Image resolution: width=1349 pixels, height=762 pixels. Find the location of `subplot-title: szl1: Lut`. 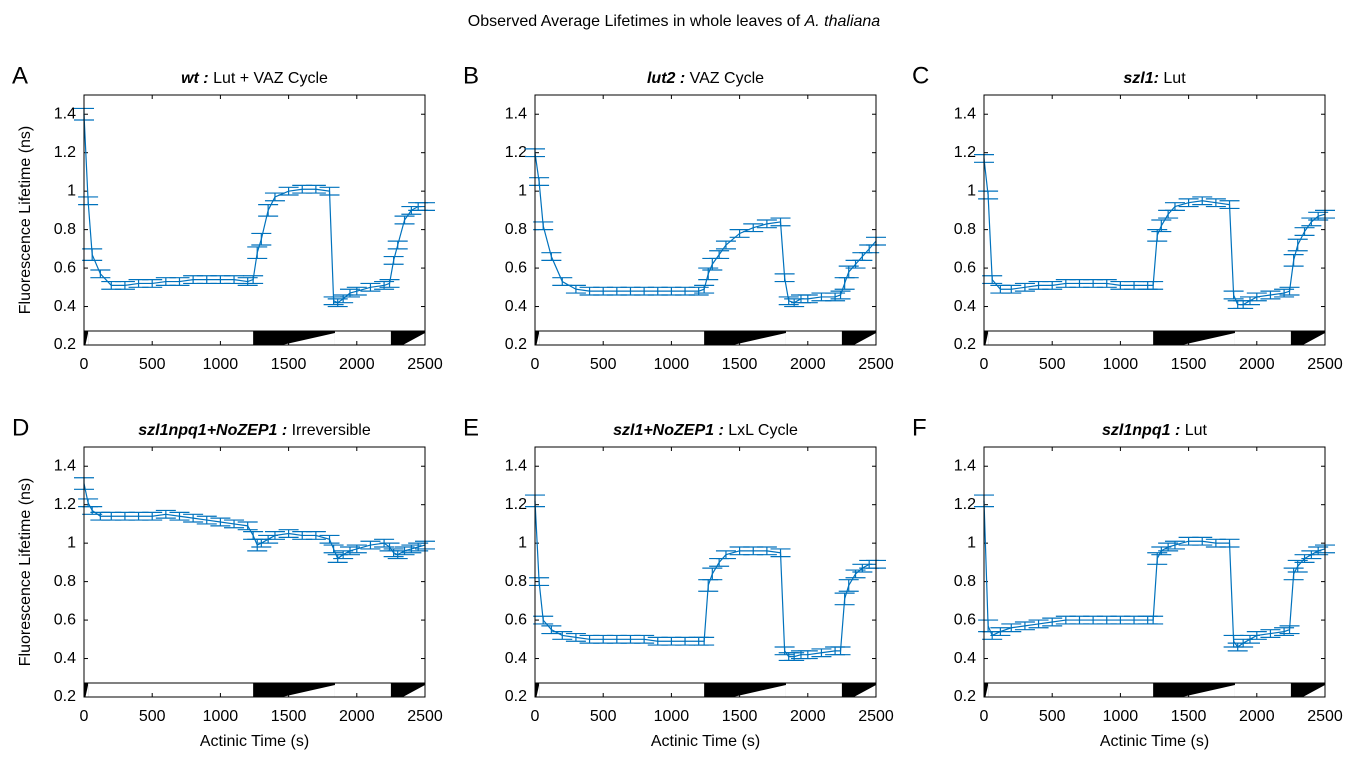

subplot-title: szl1: Lut is located at coordinates (1154, 78).